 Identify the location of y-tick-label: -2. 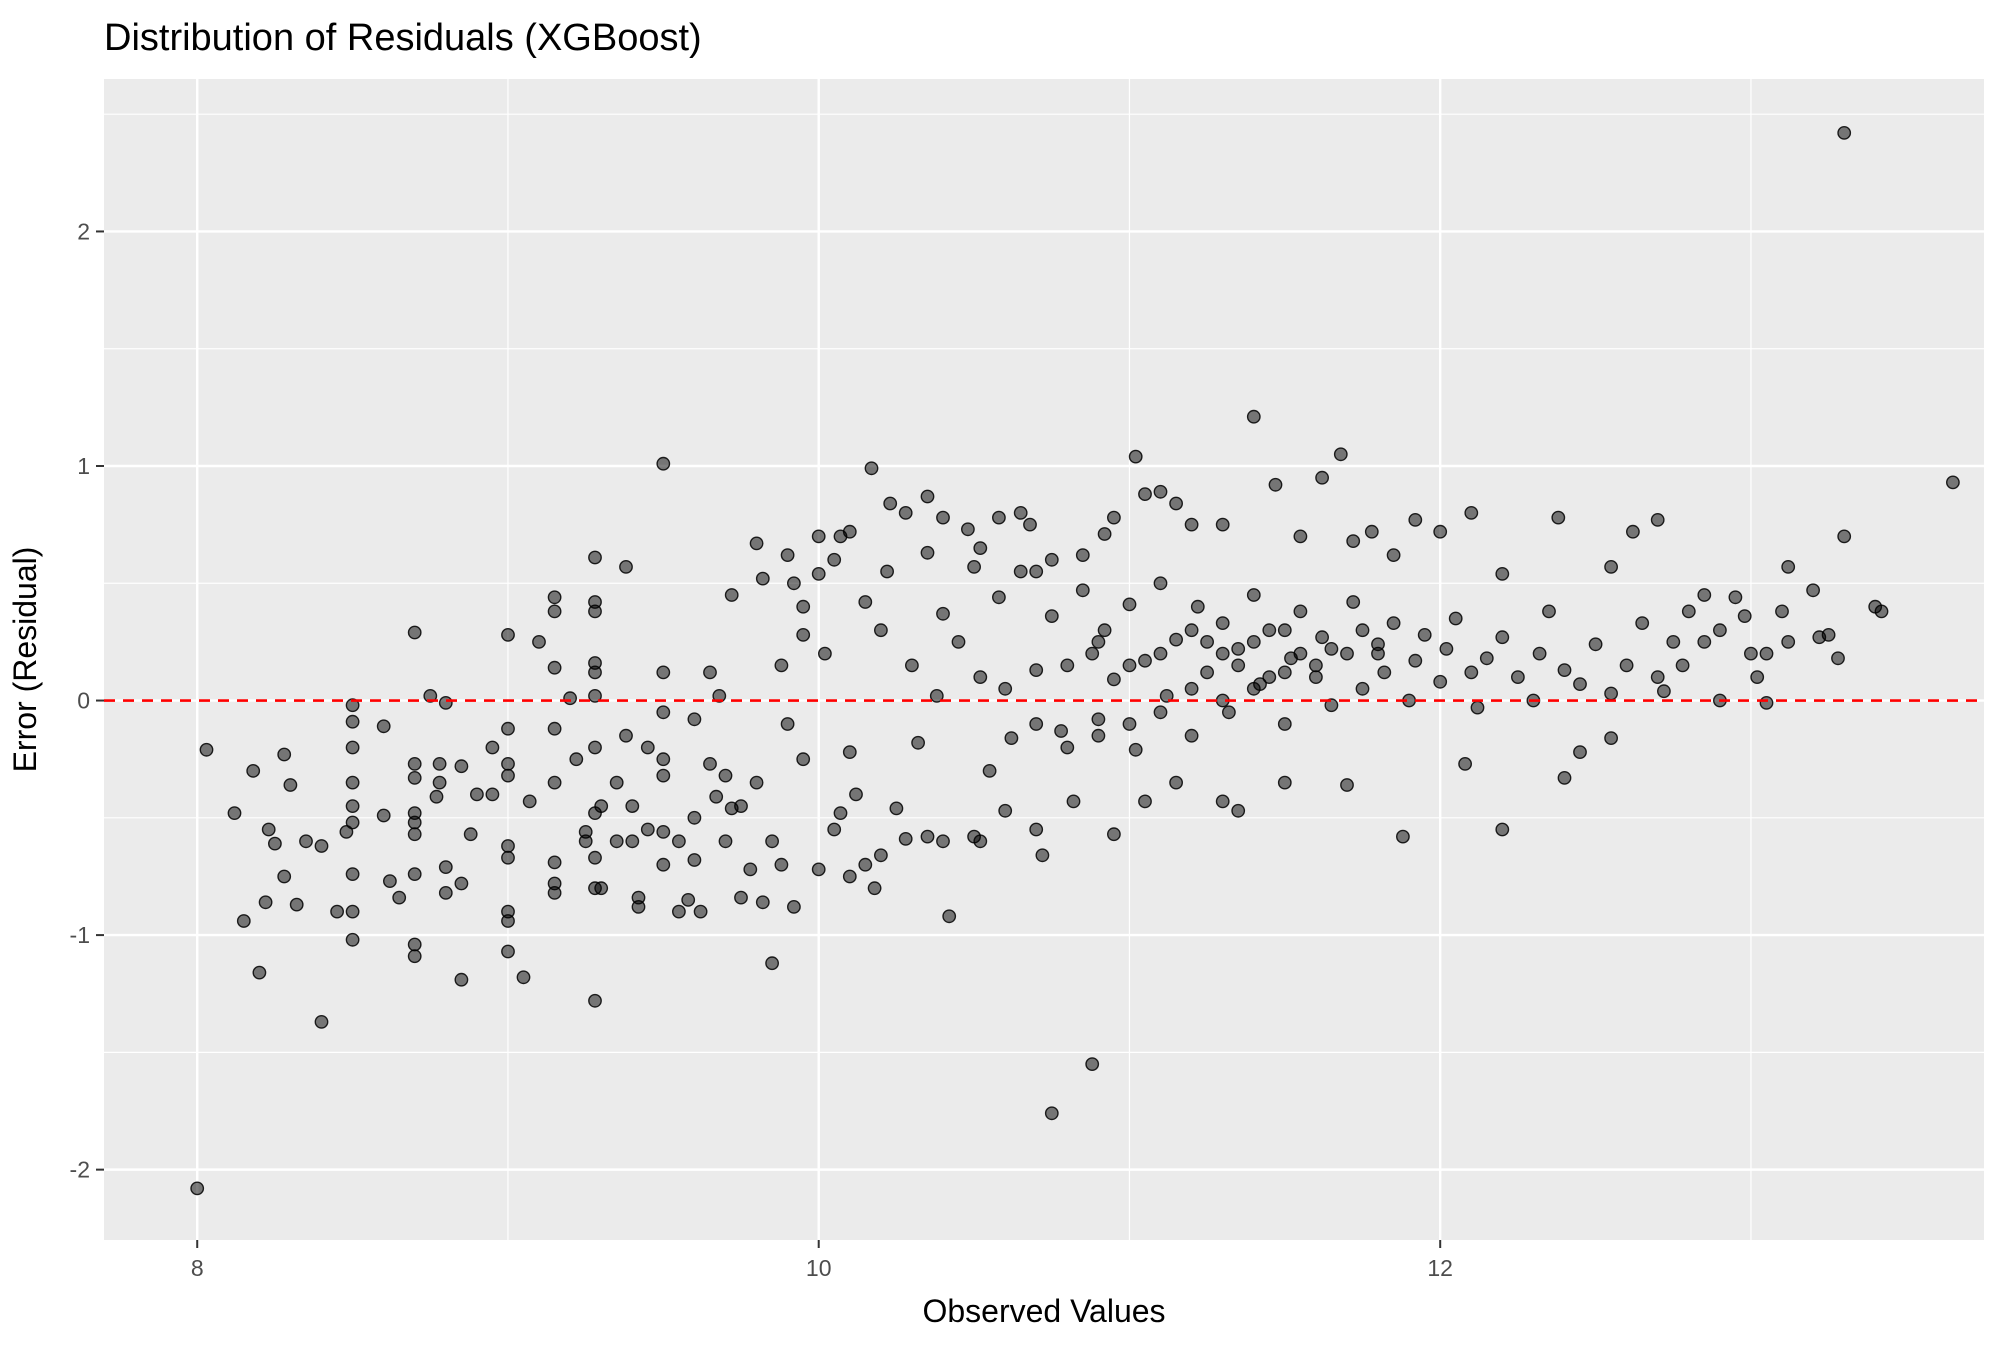
(80, 1170).